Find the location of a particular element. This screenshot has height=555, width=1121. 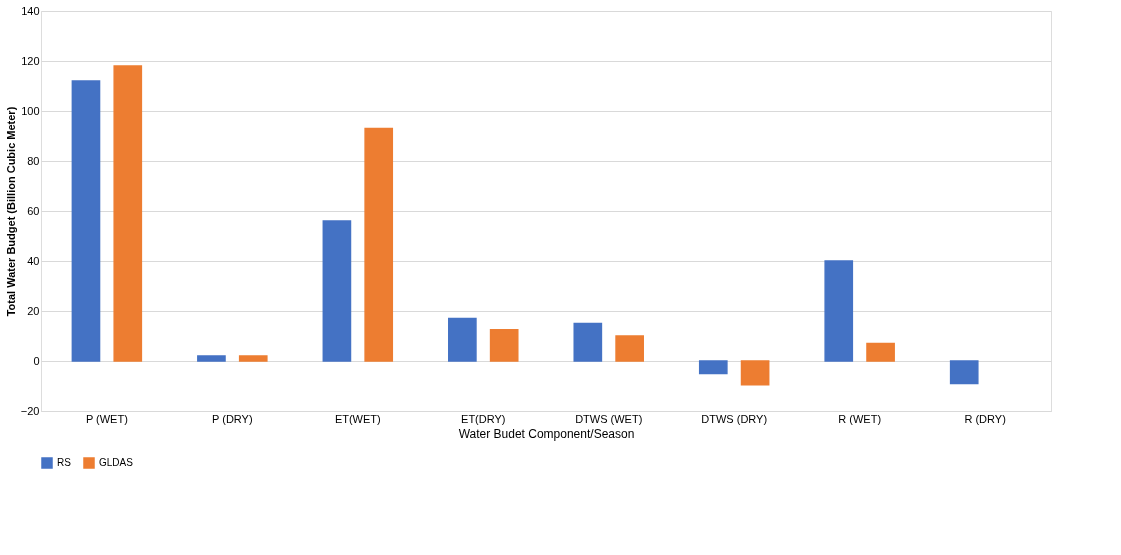

y-tick-label: 20 is located at coordinates (33, 310).